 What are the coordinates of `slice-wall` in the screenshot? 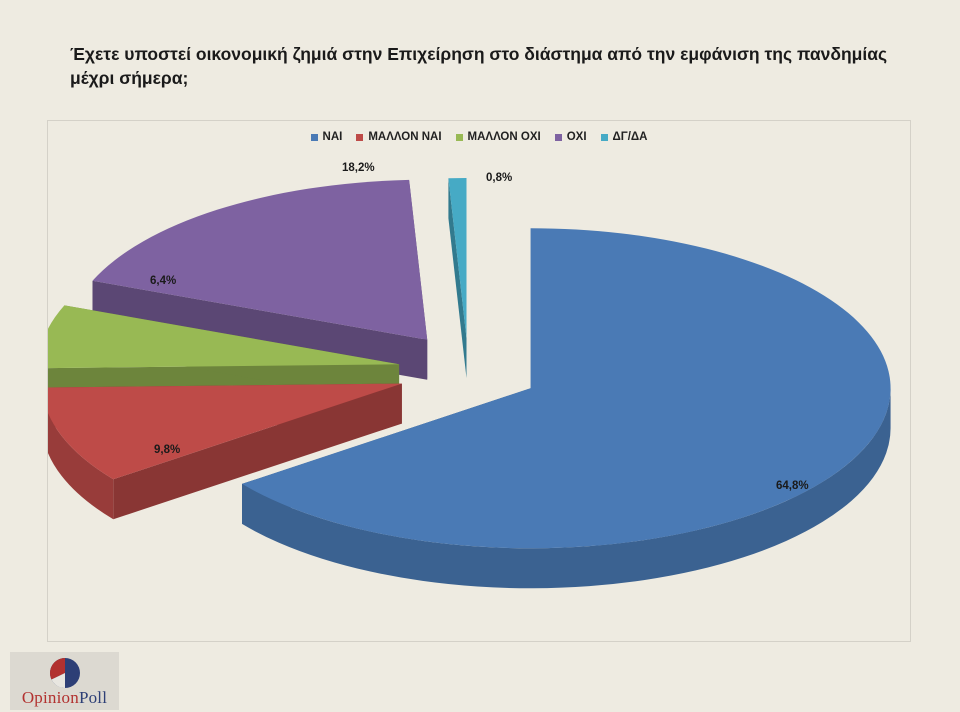 It's located at (457, 278).